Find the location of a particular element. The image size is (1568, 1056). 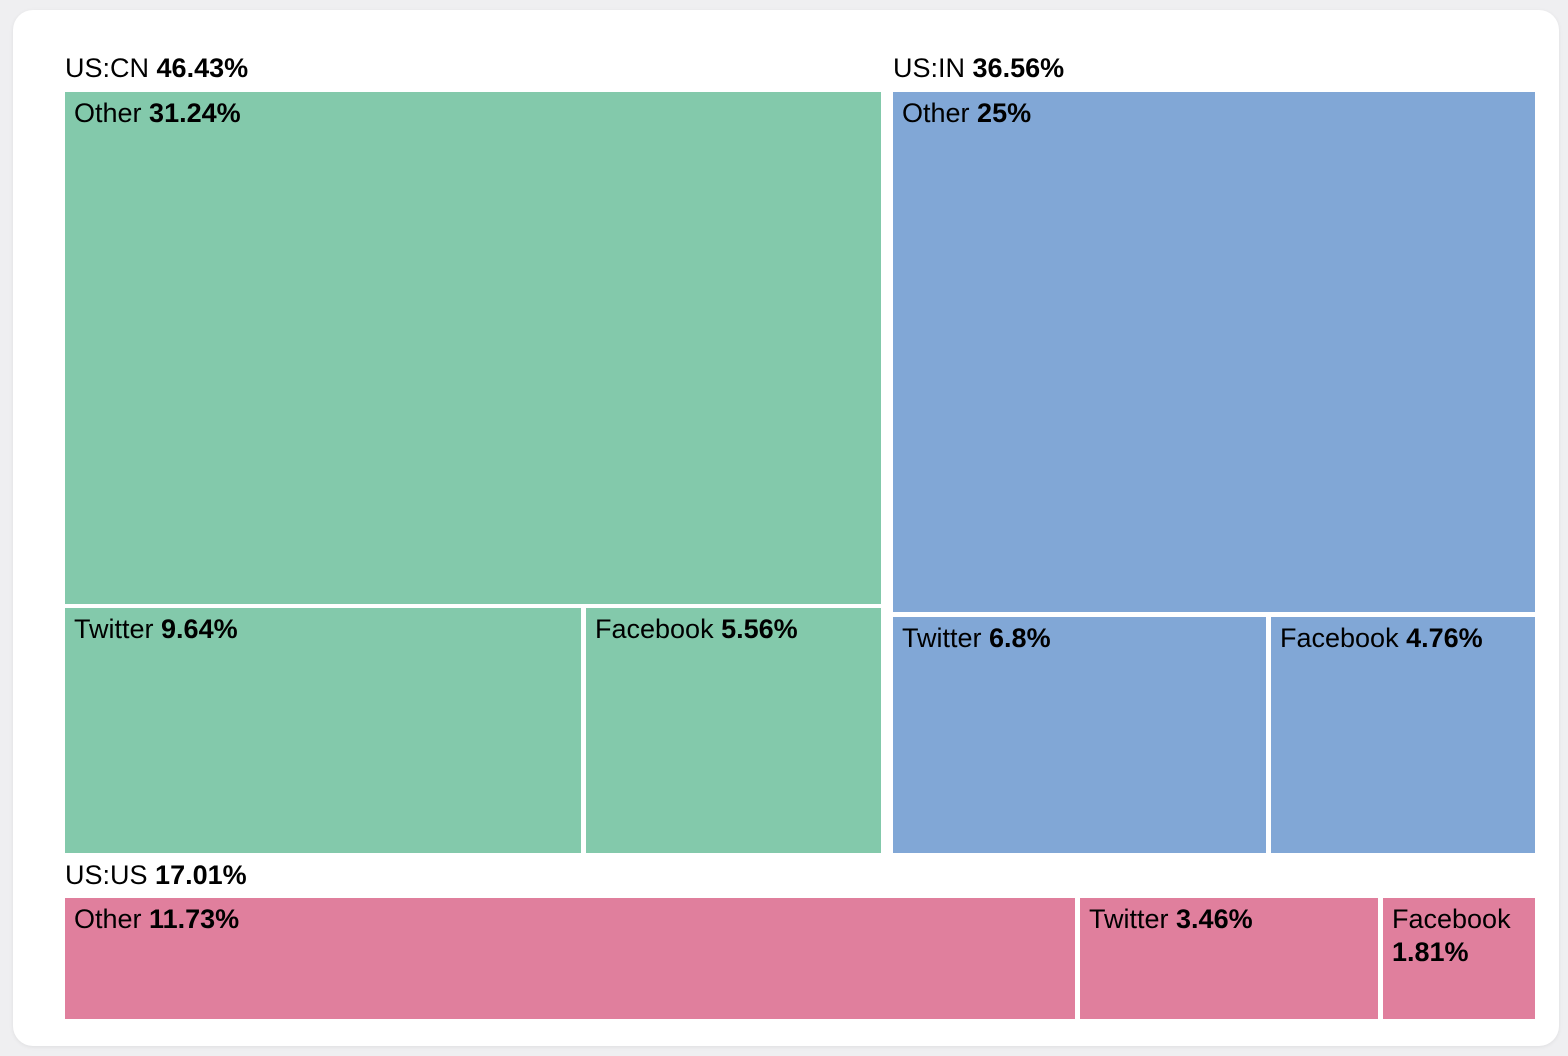

cell-value: 1.81% is located at coordinates (1430, 952).